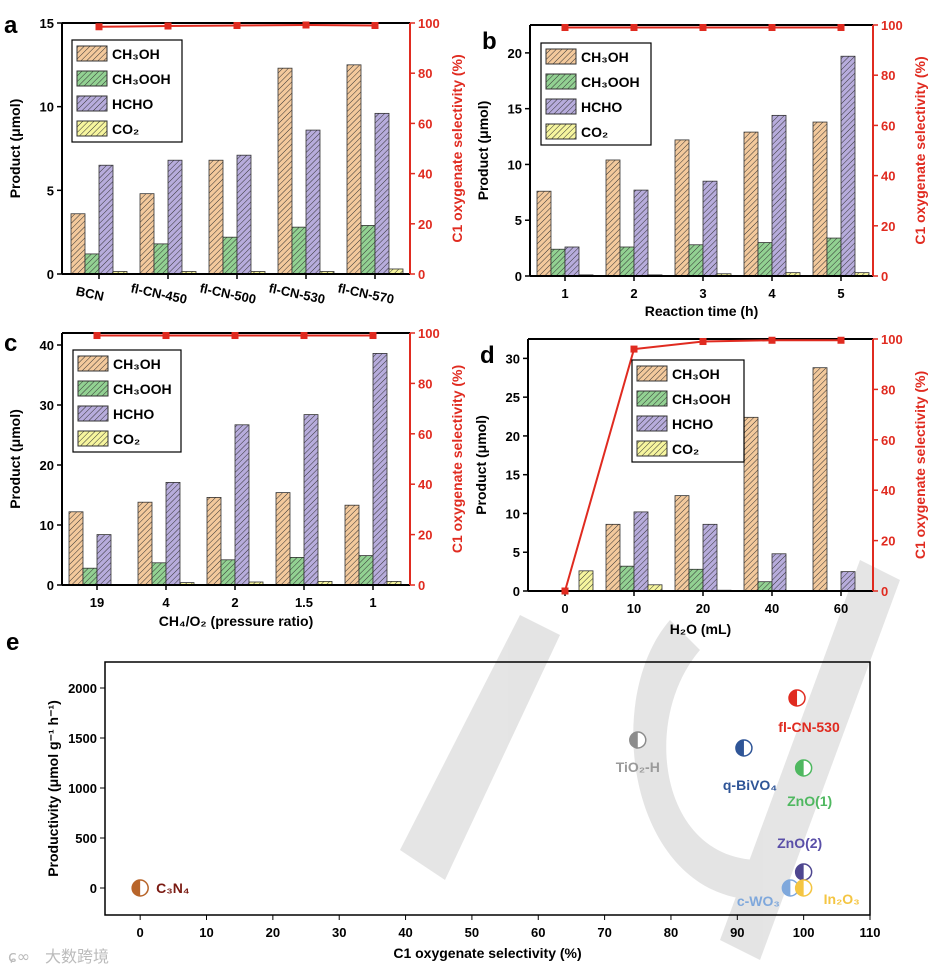  What do you see at coordinates (920, 150) in the screenshot?
I see `y2-axis-label: C1 oxygenate selectivity (%)` at bounding box center [920, 150].